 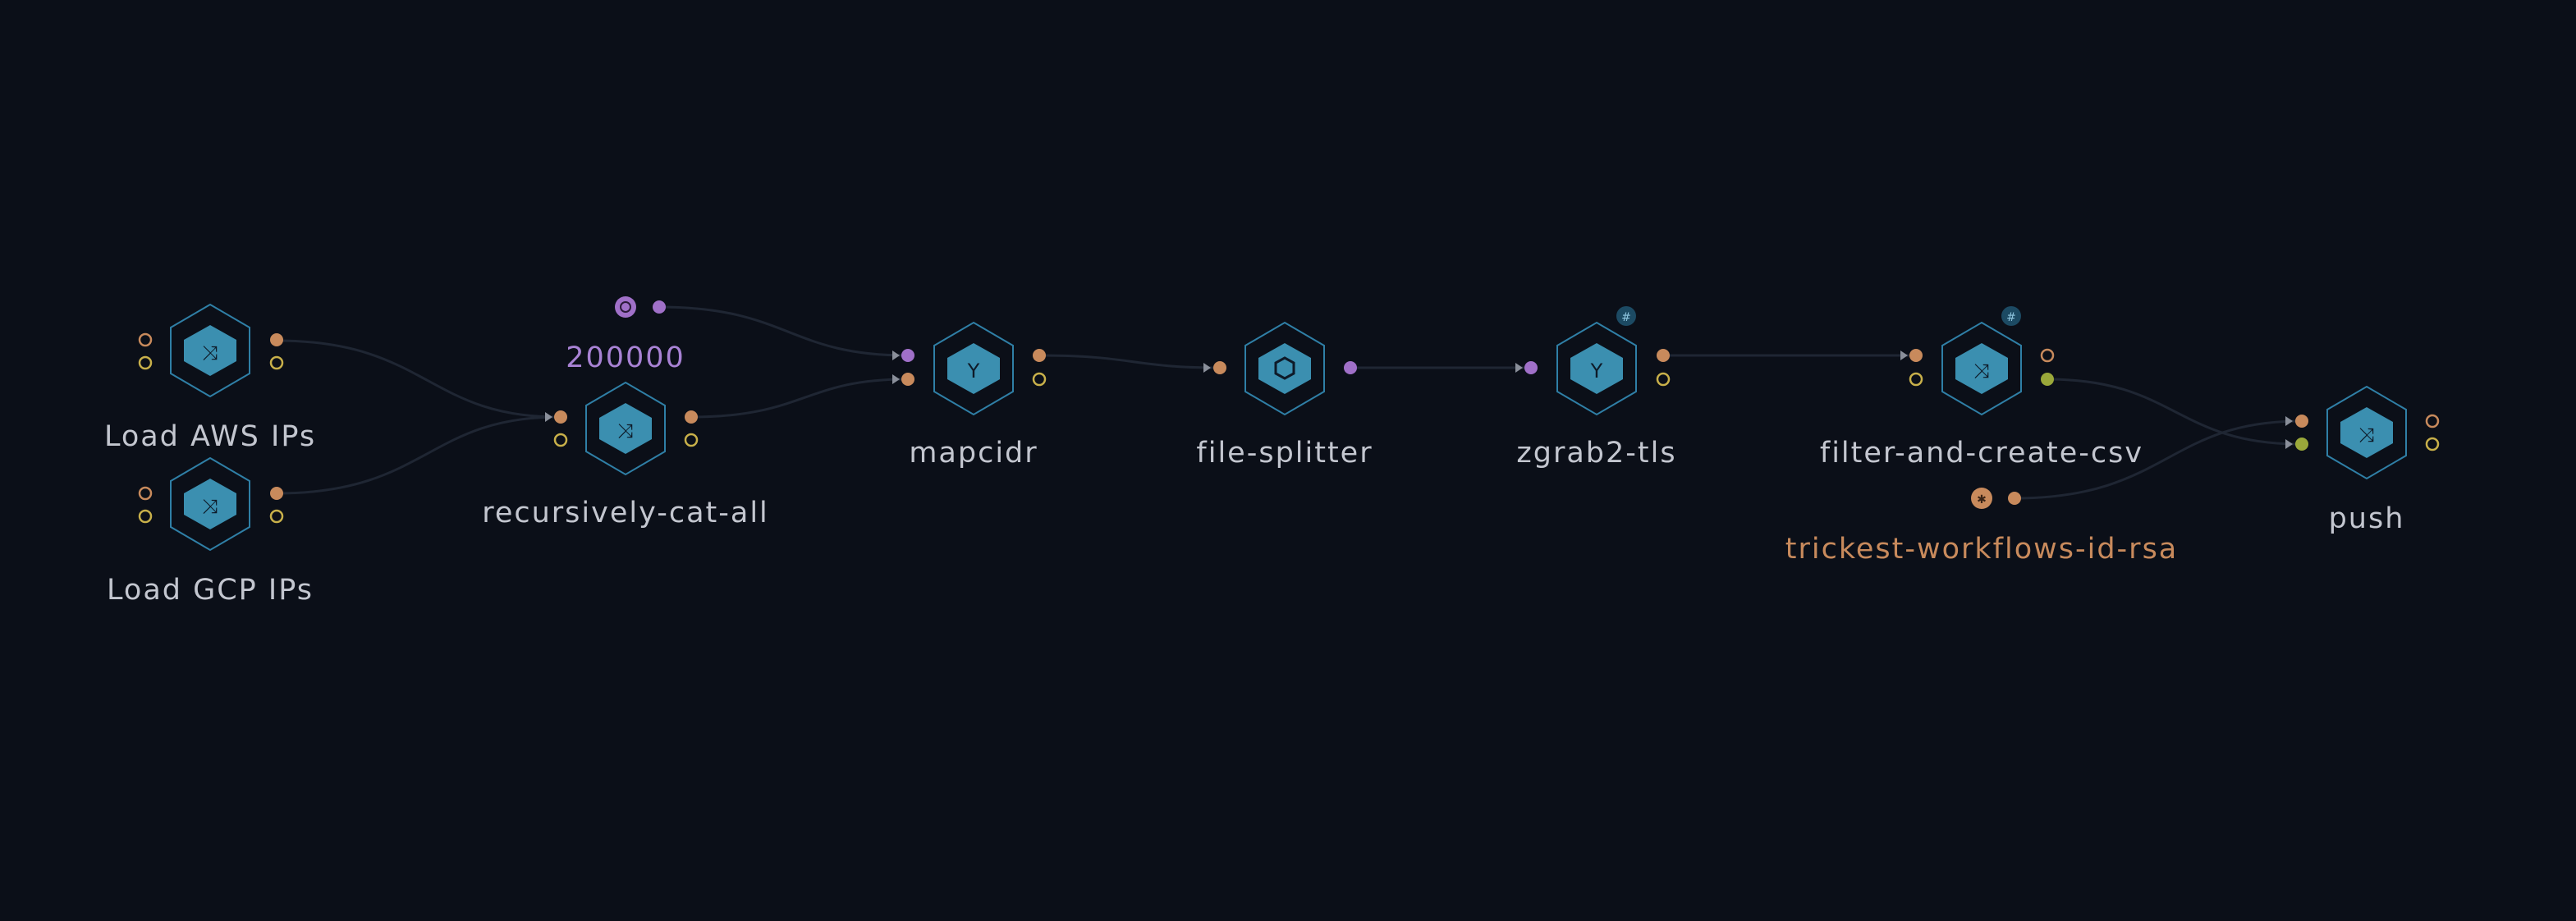 I want to click on node-mapcidr: Y, so click(x=969, y=368).